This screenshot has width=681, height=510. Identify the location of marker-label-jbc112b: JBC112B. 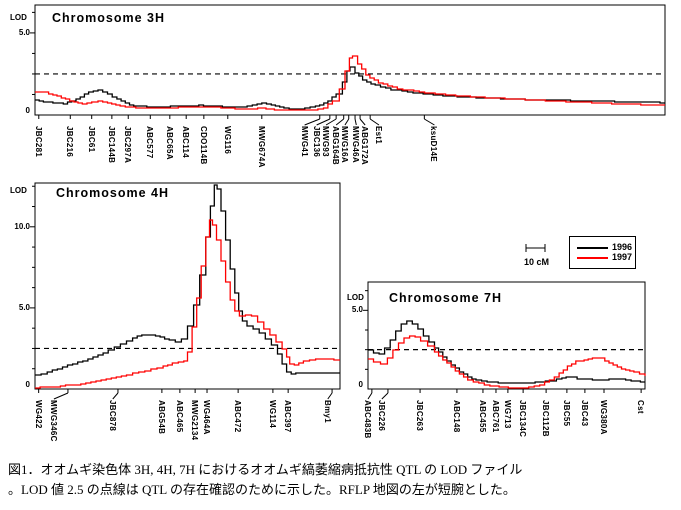
(546, 418).